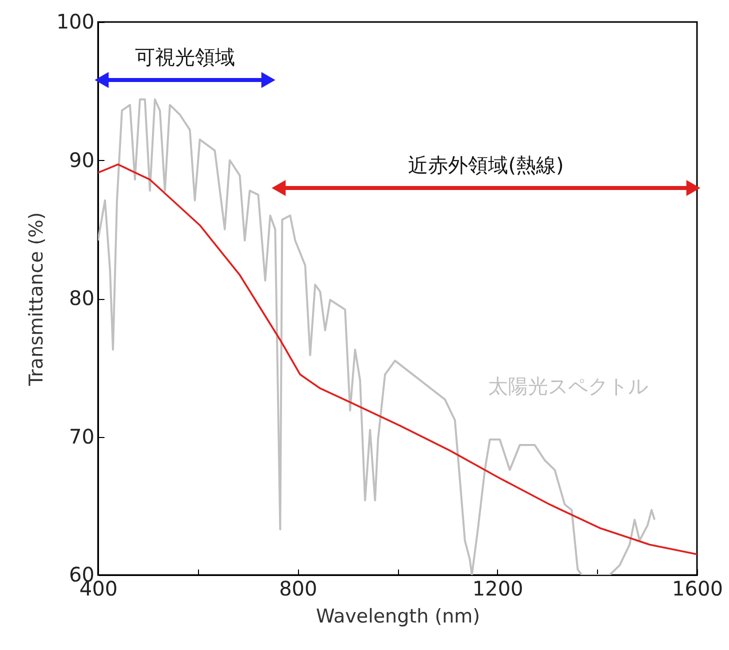  Describe the element at coordinates (298, 588) in the screenshot. I see `x-tick-label: 800` at that location.